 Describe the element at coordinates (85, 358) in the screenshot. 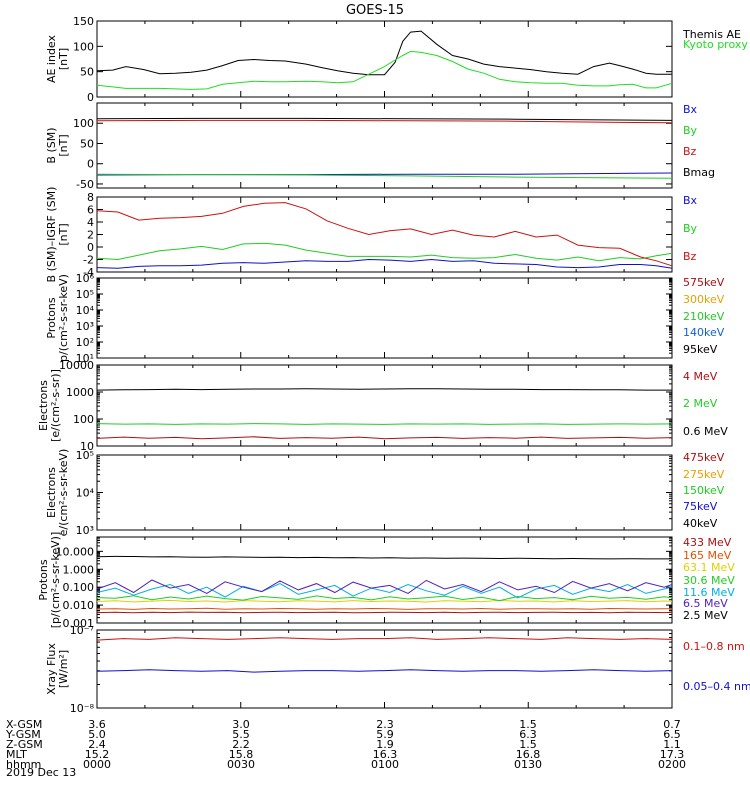

I see `y-tick-label: 10¹` at that location.